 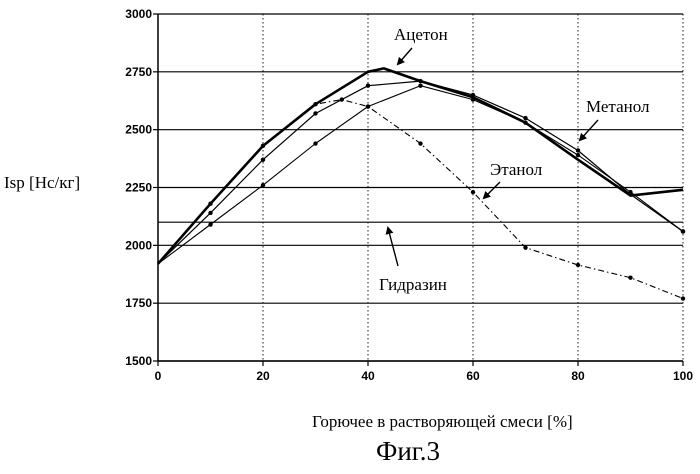 I want to click on y-tick-label-2000: 2000, so click(x=138, y=245).